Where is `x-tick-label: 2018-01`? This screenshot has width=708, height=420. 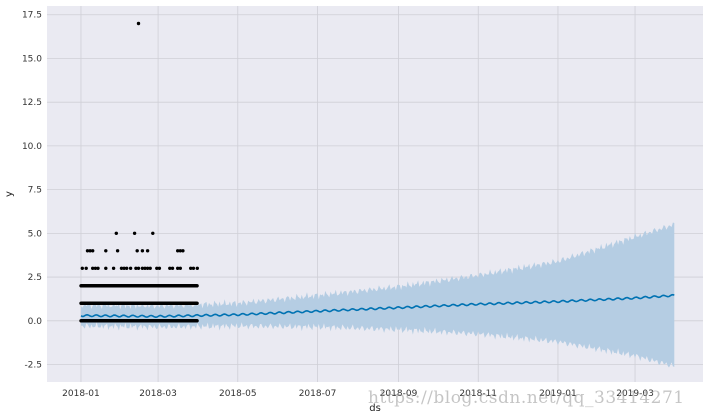
x-tick-label: 2018-01 is located at coordinates (81, 394).